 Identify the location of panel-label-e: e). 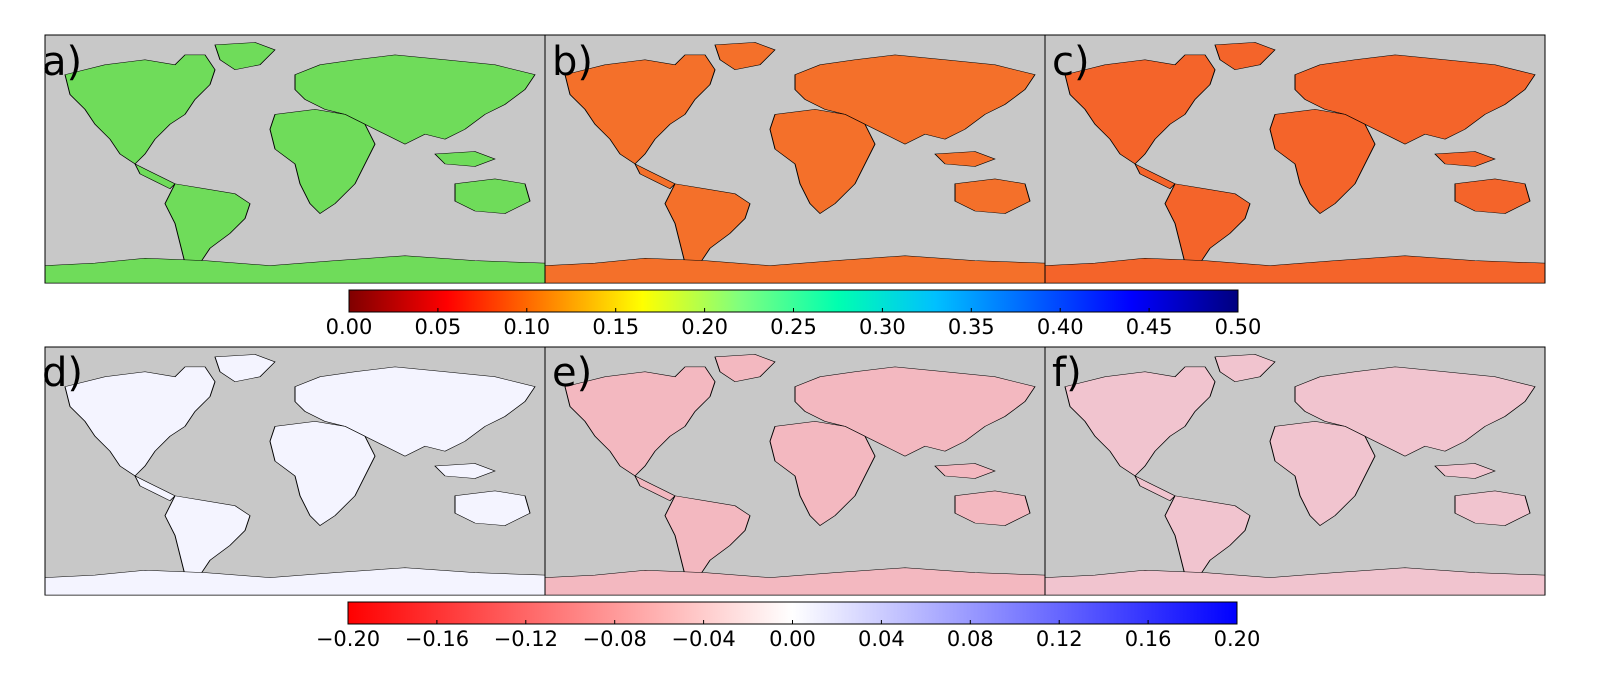
(572, 373).